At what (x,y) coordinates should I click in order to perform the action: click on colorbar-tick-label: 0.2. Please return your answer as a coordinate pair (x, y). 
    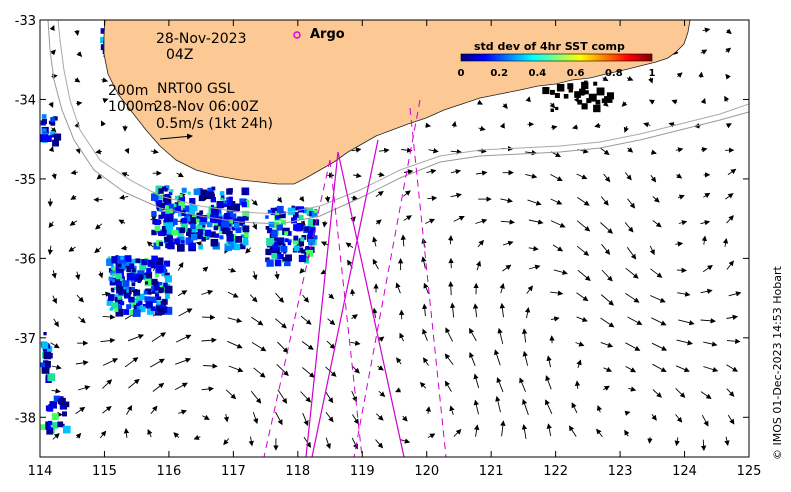
    Looking at the image, I should click on (499, 73).